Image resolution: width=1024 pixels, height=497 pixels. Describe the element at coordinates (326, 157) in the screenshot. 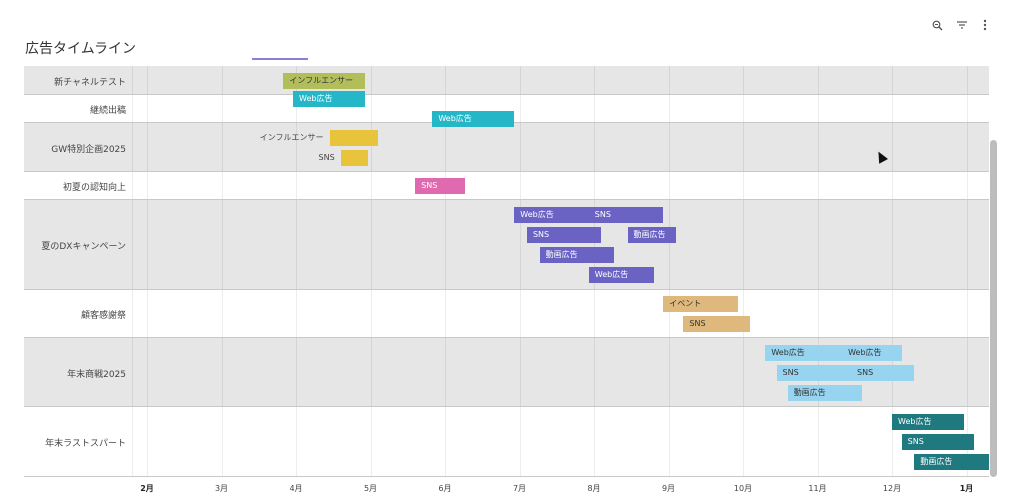

I see `bar-label: SNS` at that location.